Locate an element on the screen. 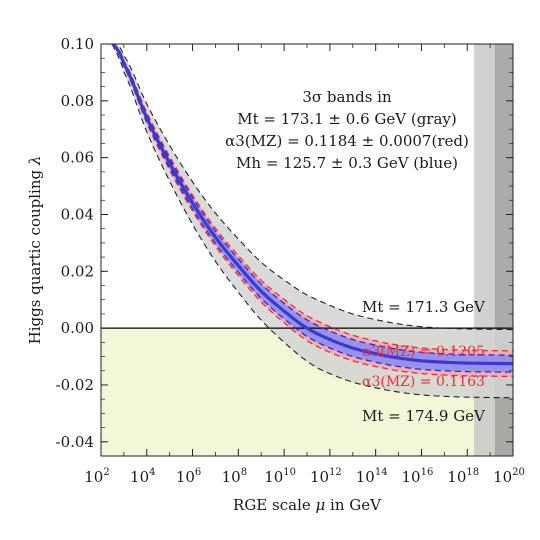 This screenshot has height=540, width=540. y-axis-label: Higgs quartic coupling λ is located at coordinates (35, 250).